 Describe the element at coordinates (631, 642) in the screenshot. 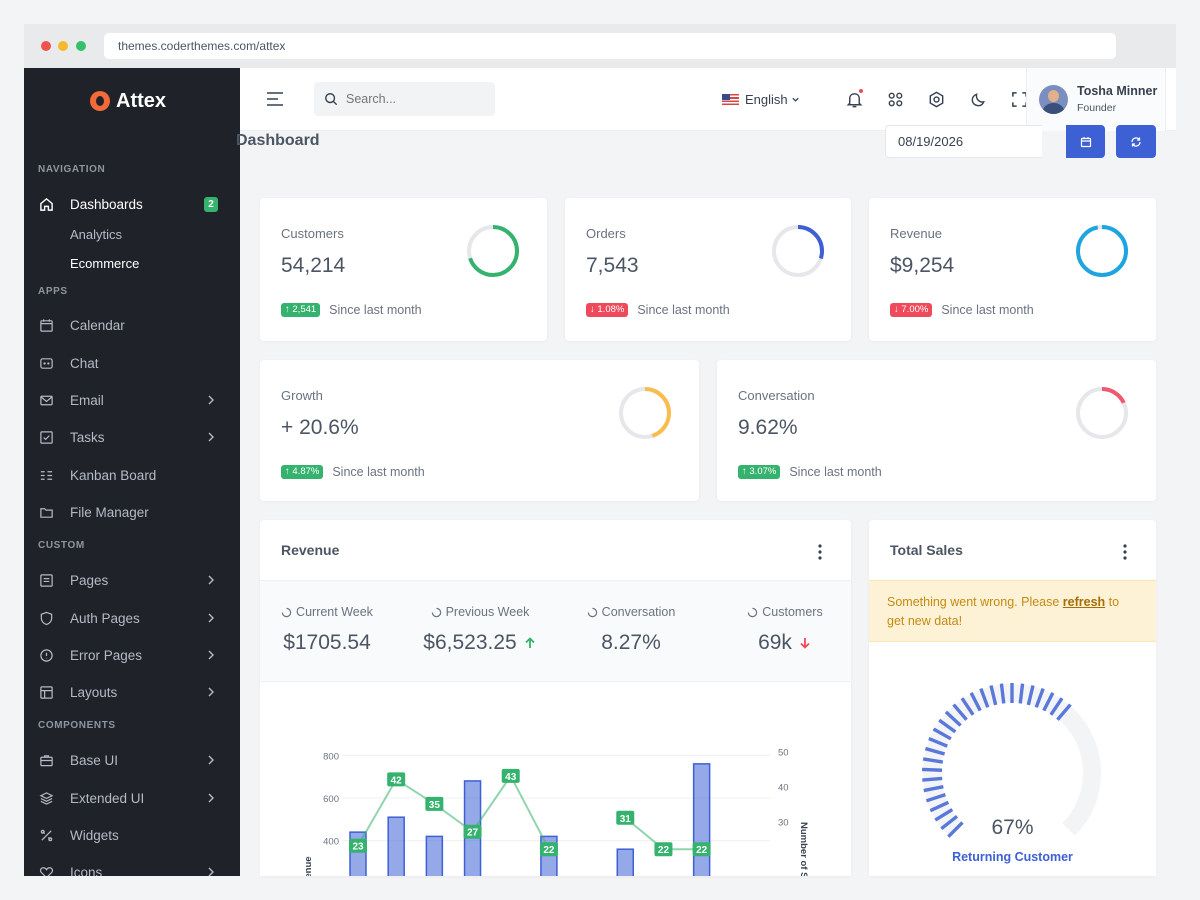

I see `metric-value: 8.27%` at that location.